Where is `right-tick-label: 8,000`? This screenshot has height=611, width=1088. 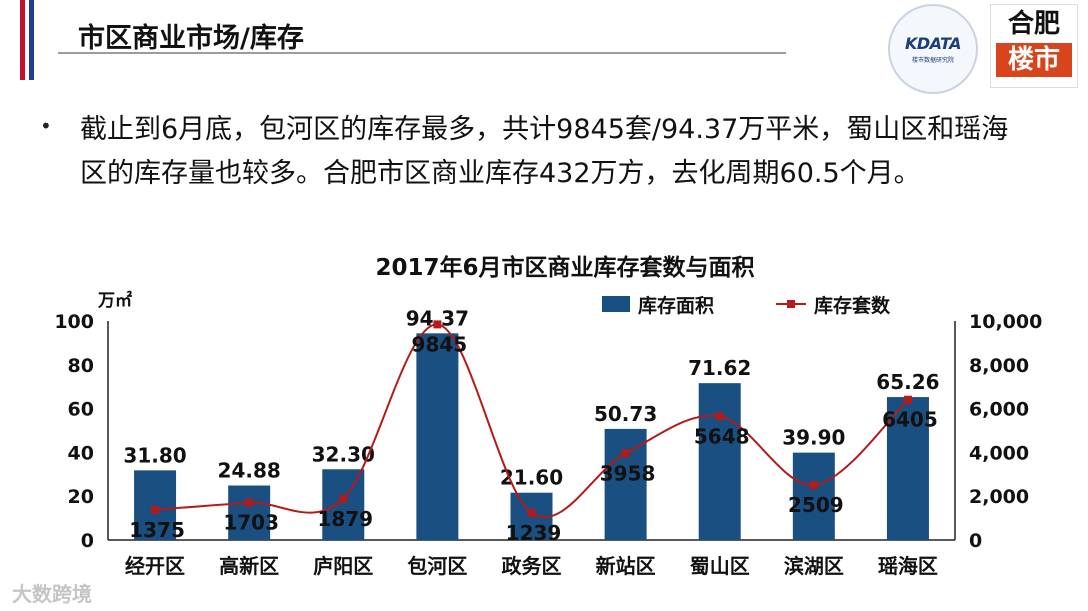 right-tick-label: 8,000 is located at coordinates (999, 366).